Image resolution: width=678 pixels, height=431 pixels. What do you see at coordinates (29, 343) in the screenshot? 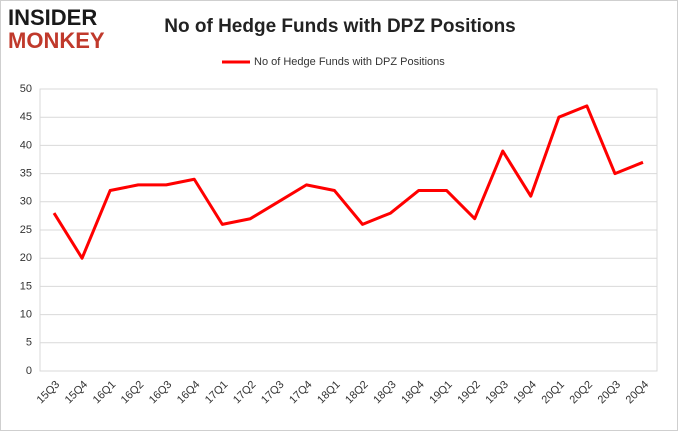
I see `y-tick-label: 5` at bounding box center [29, 343].